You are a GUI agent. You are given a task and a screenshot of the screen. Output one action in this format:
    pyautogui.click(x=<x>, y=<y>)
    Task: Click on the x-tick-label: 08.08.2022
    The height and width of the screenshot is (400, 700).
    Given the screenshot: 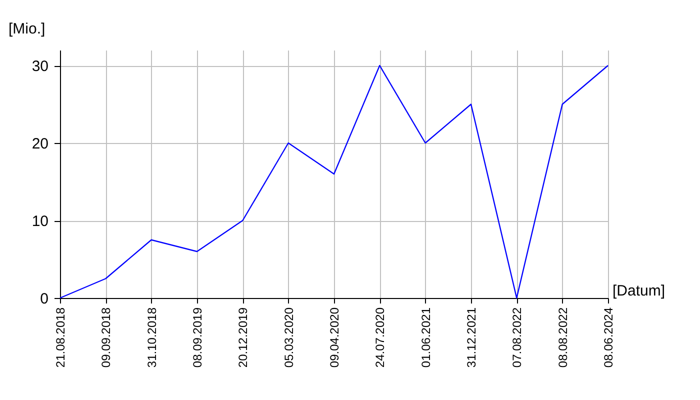 What is the action you would take?
    pyautogui.click(x=563, y=337)
    